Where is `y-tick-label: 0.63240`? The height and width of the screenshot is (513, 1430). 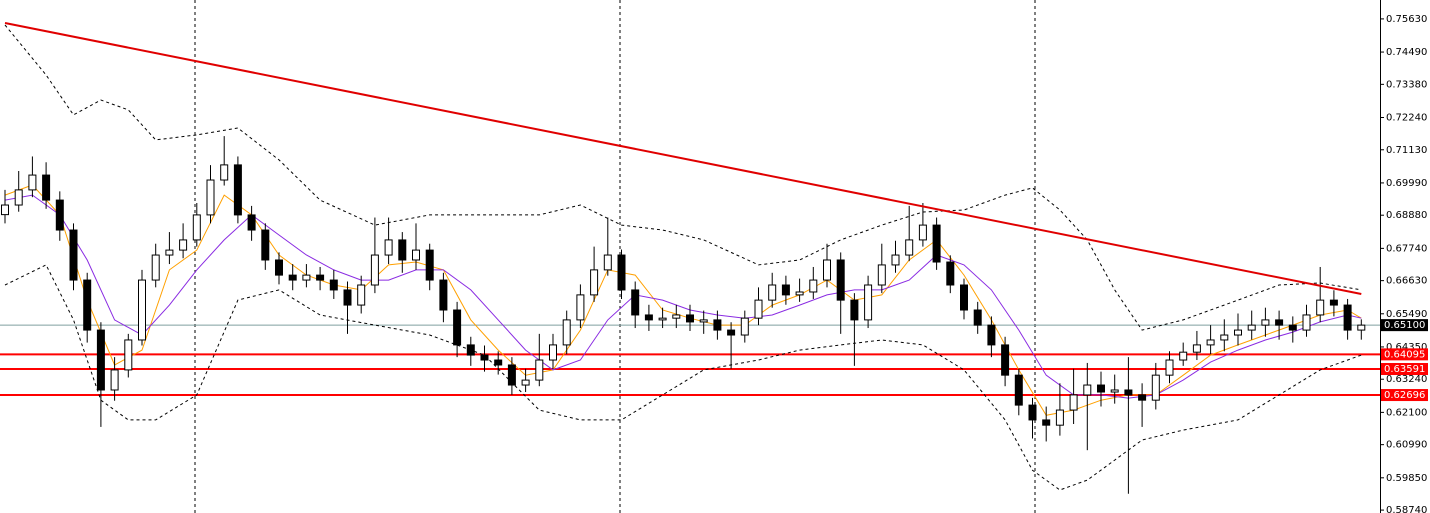
y-tick-label: 0.63240 is located at coordinates (1406, 379).